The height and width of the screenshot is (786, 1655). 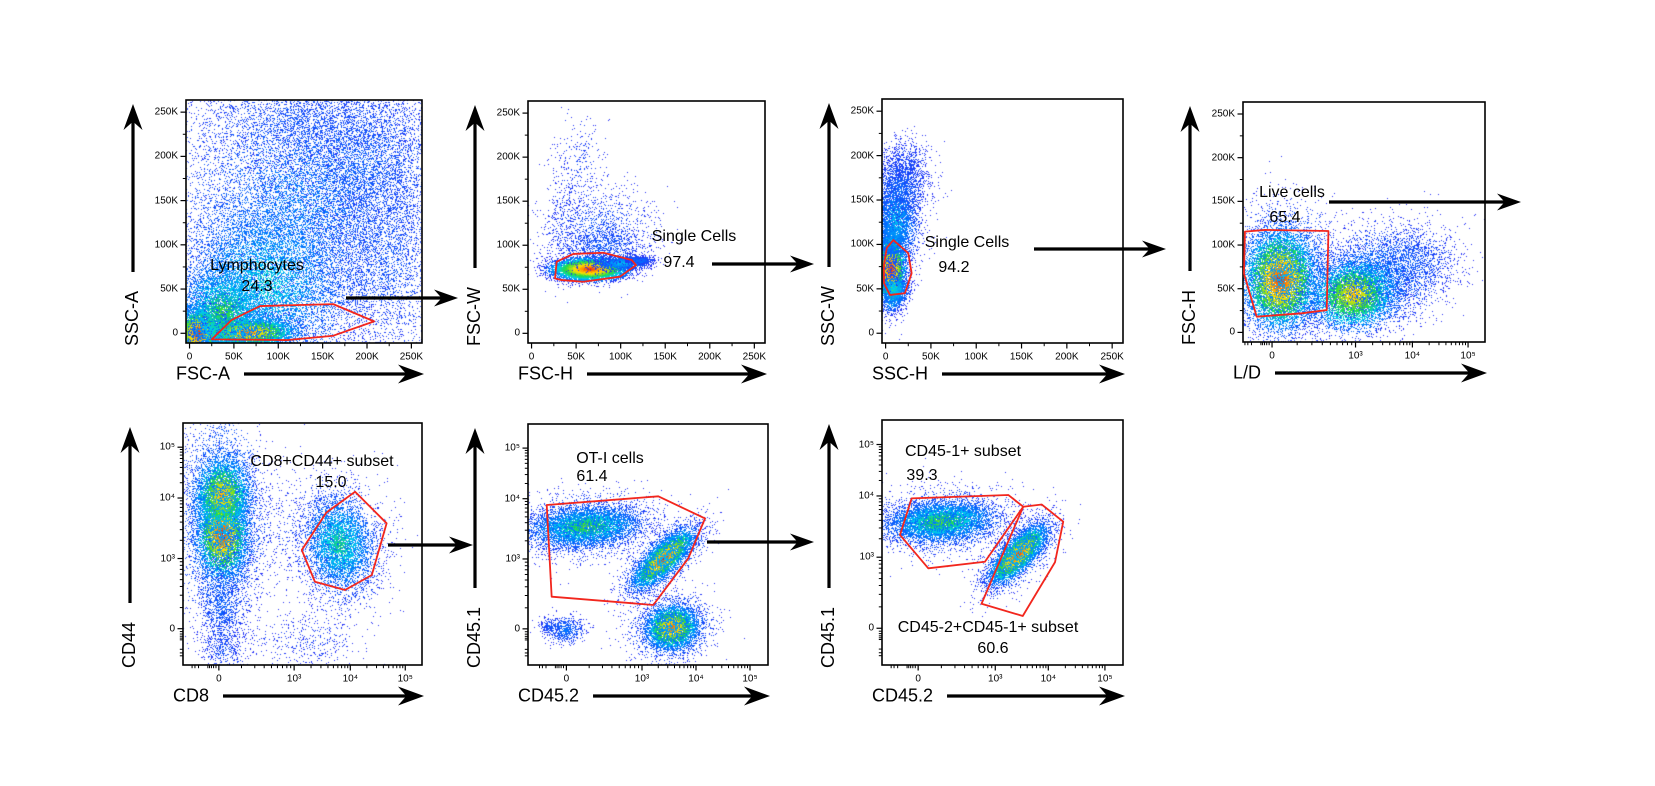 I want to click on gate-percentage: 65.4, so click(x=1285, y=217).